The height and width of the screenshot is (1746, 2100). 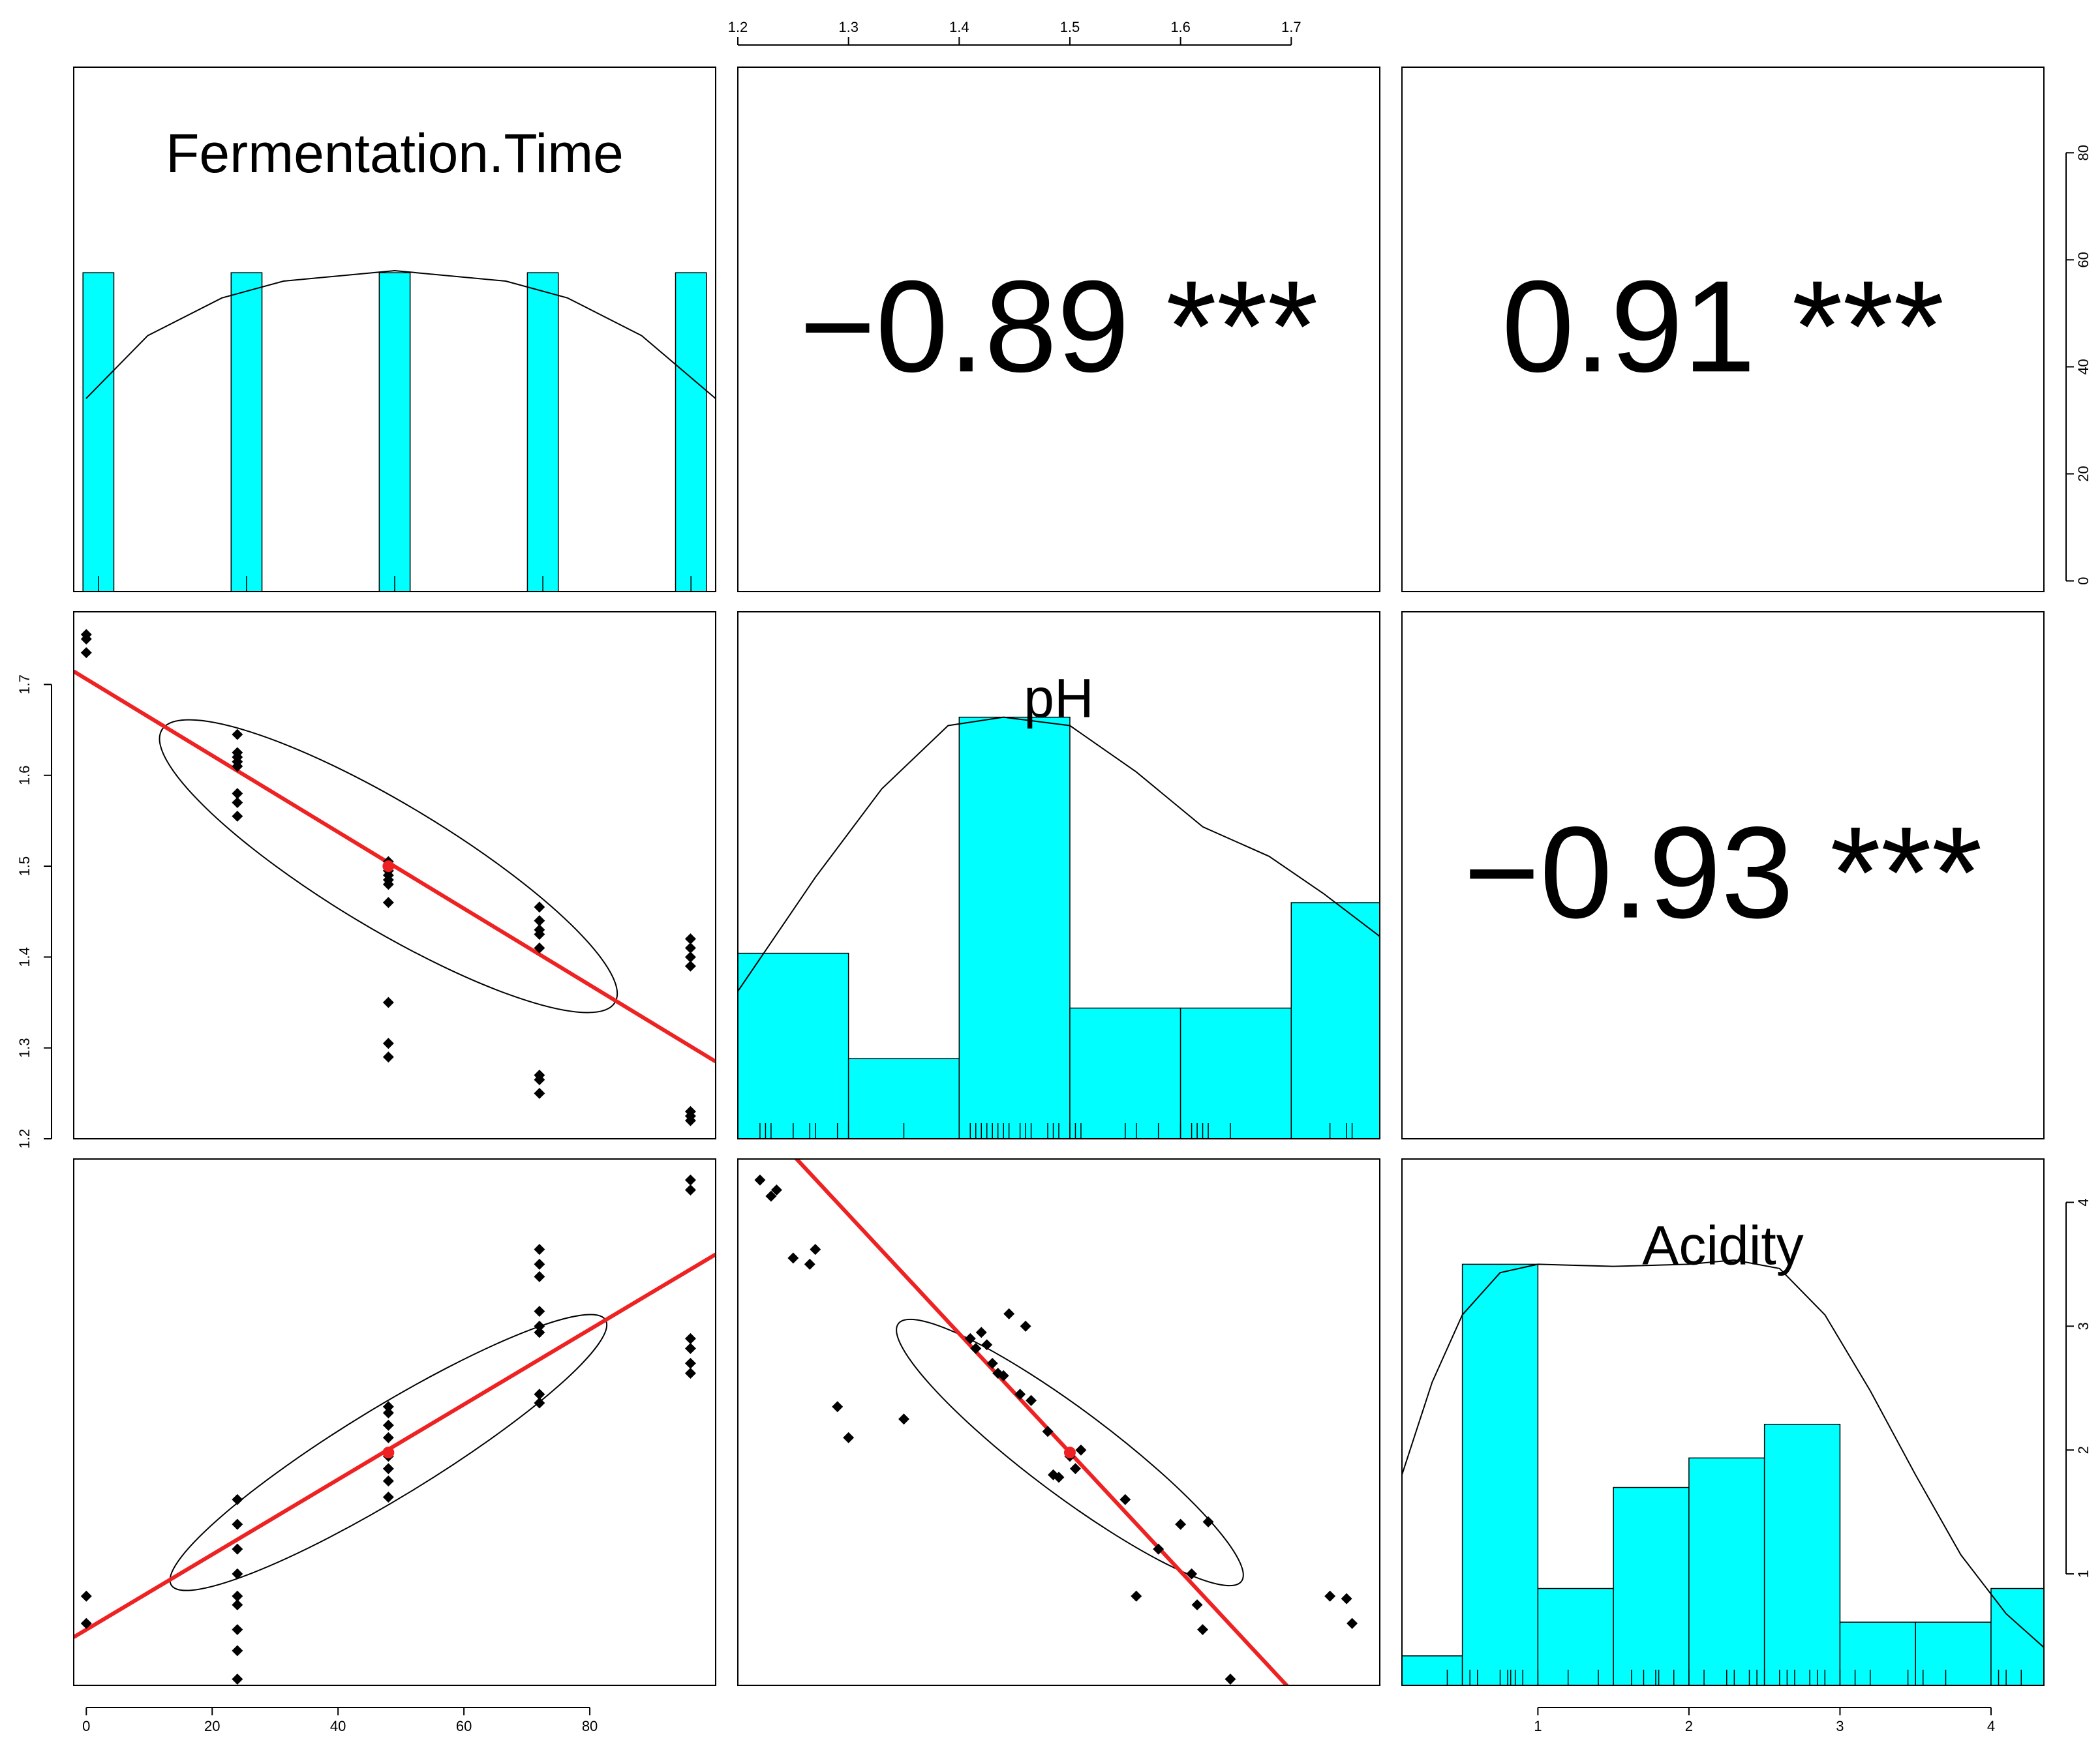 I want to click on right-count-axis-tick-label-1: 20, so click(x=2083, y=473).